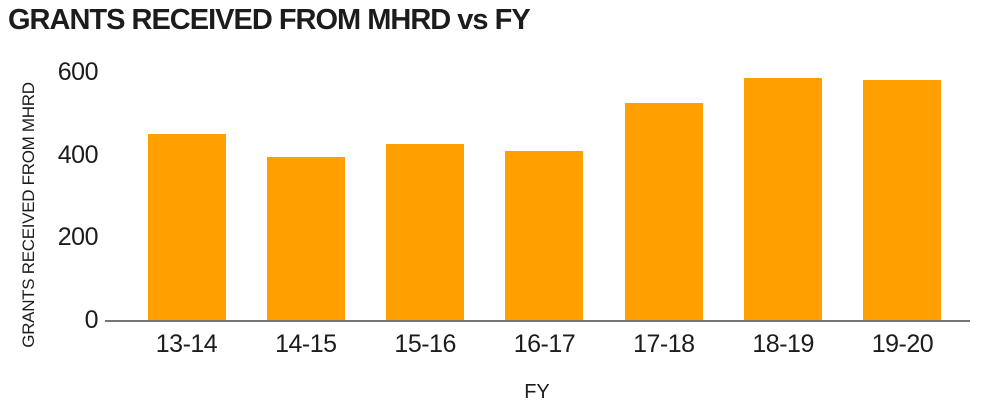 The height and width of the screenshot is (412, 983). I want to click on x-tick-label: 18-19, so click(783, 344).